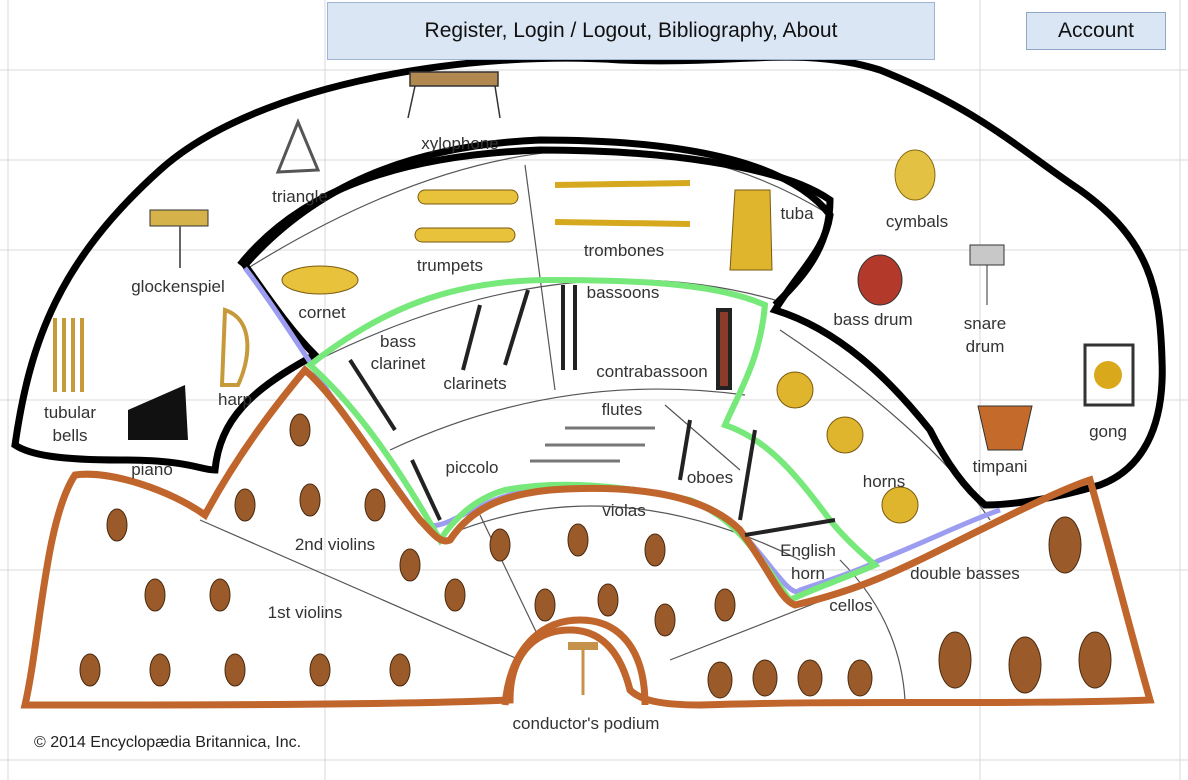 This screenshot has height=780, width=1188. What do you see at coordinates (472, 467) in the screenshot?
I see `label-piccolo: piccolo` at bounding box center [472, 467].